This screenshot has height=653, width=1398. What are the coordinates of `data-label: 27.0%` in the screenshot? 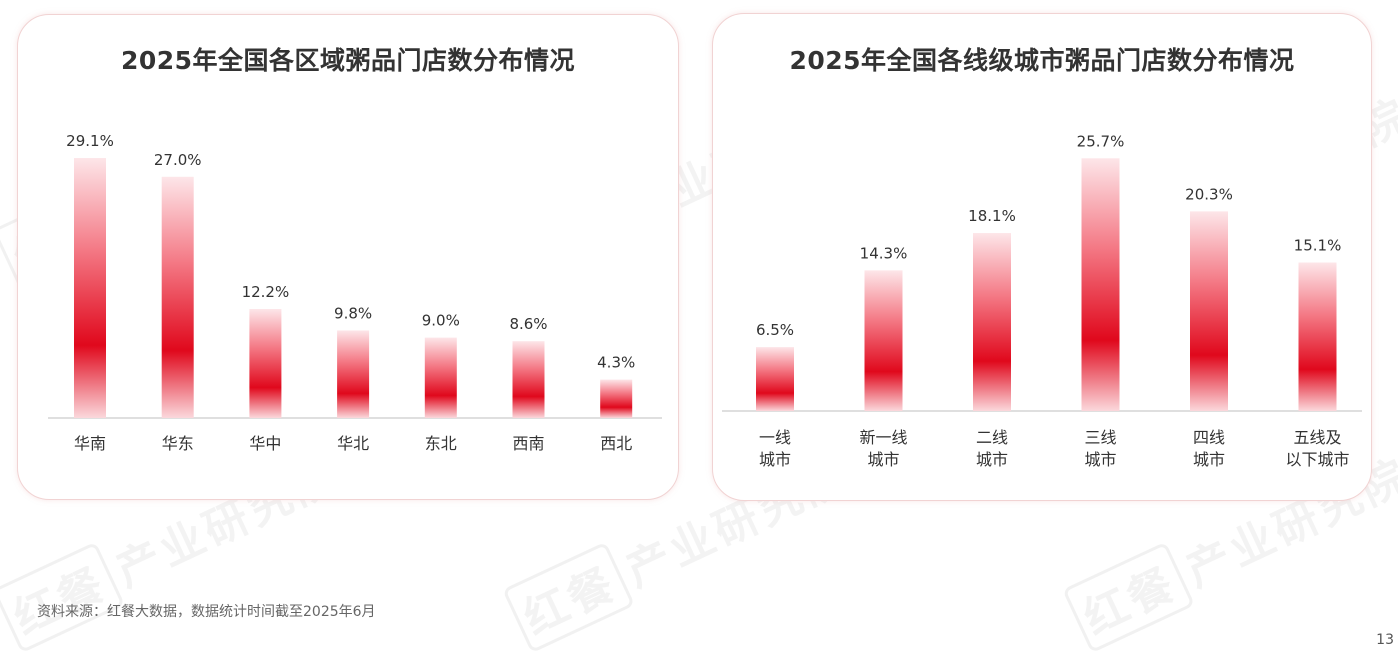 It's located at (178, 160).